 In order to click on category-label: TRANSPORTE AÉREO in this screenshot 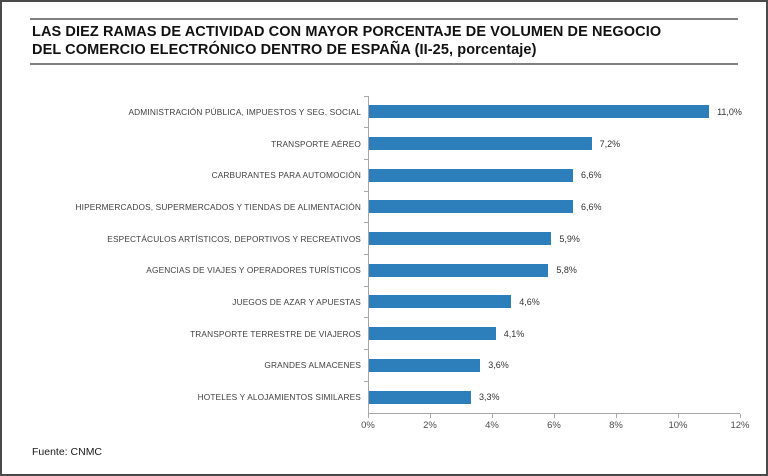, I will do `click(316, 143)`.